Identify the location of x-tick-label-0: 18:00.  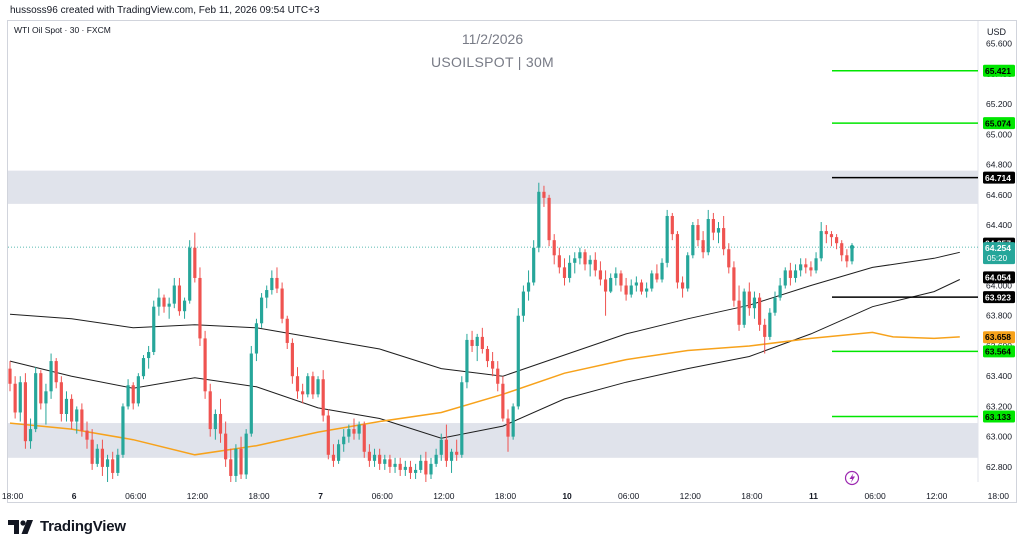
(13, 496).